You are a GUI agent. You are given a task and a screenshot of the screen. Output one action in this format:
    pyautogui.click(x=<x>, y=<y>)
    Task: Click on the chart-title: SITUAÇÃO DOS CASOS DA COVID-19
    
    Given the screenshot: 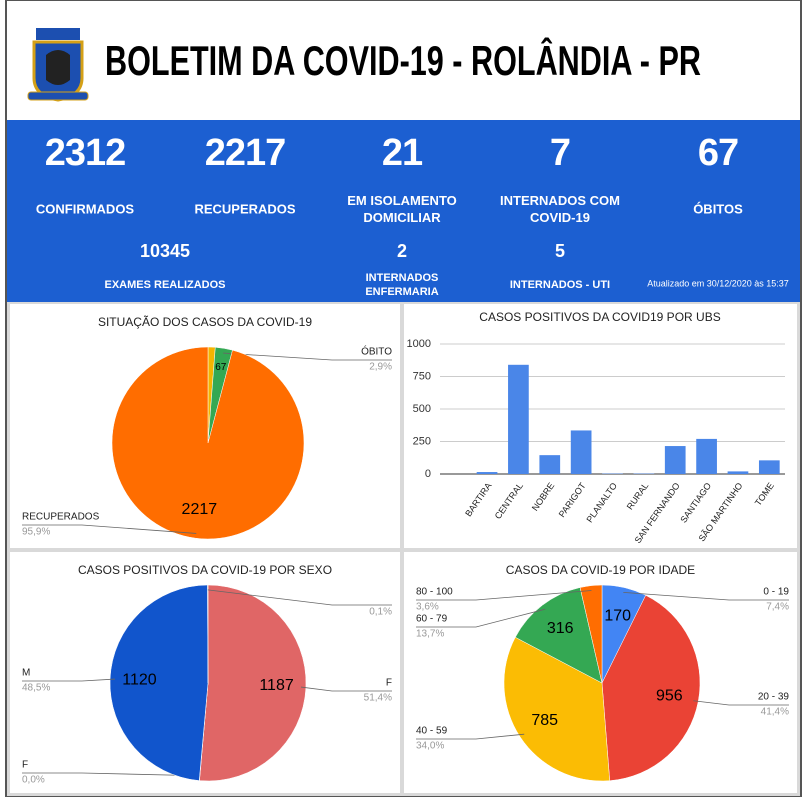 What is the action you would take?
    pyautogui.click(x=205, y=322)
    